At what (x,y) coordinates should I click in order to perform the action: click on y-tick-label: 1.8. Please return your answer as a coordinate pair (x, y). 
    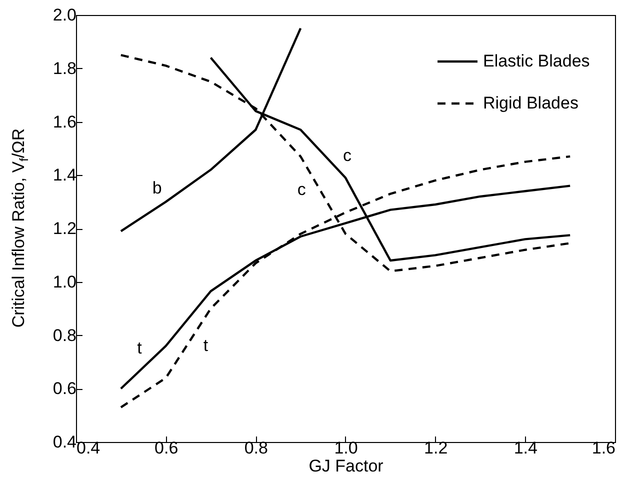
    Looking at the image, I should click on (64, 68).